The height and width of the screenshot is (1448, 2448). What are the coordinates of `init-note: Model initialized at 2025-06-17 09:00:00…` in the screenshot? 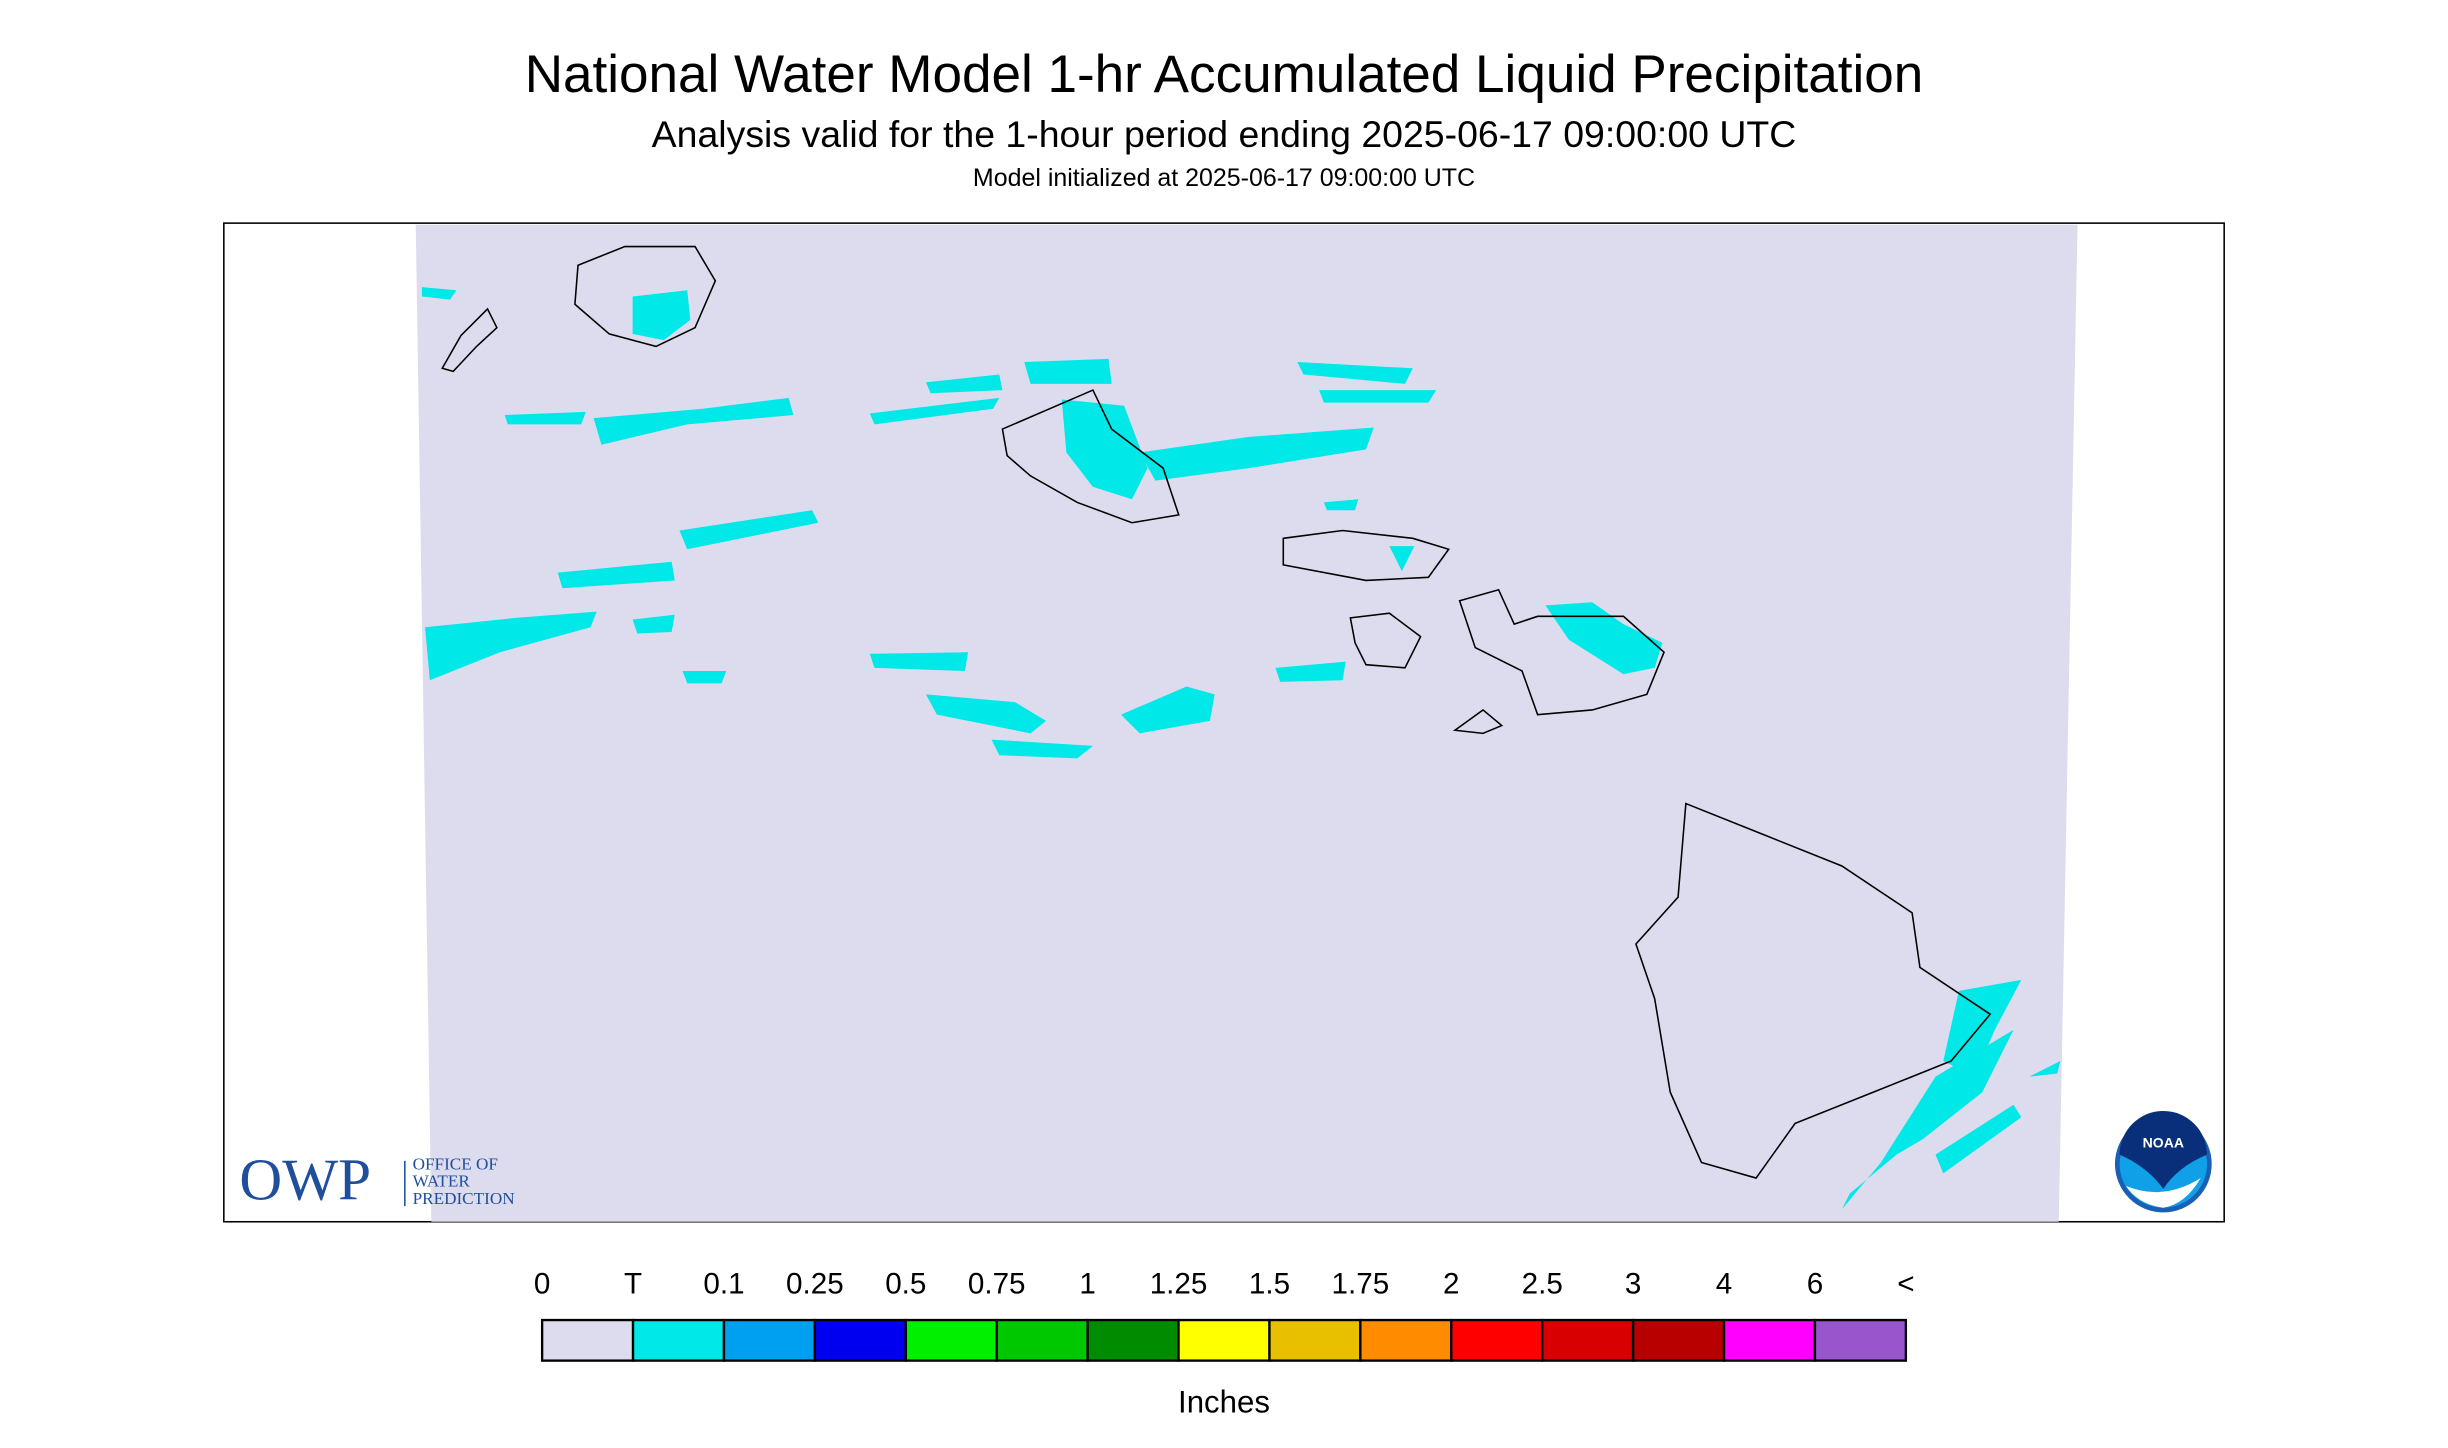 It's located at (1224, 178).